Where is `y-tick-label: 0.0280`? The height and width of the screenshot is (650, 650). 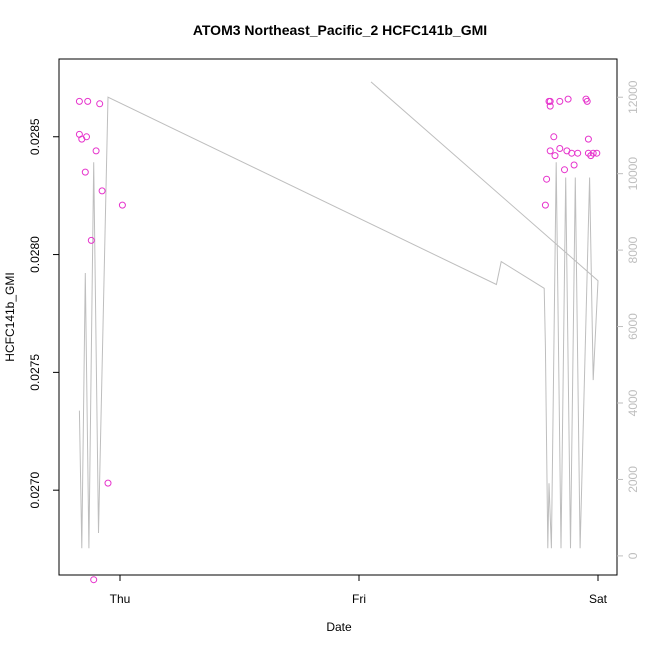 y-tick-label: 0.0280 is located at coordinates (35, 254).